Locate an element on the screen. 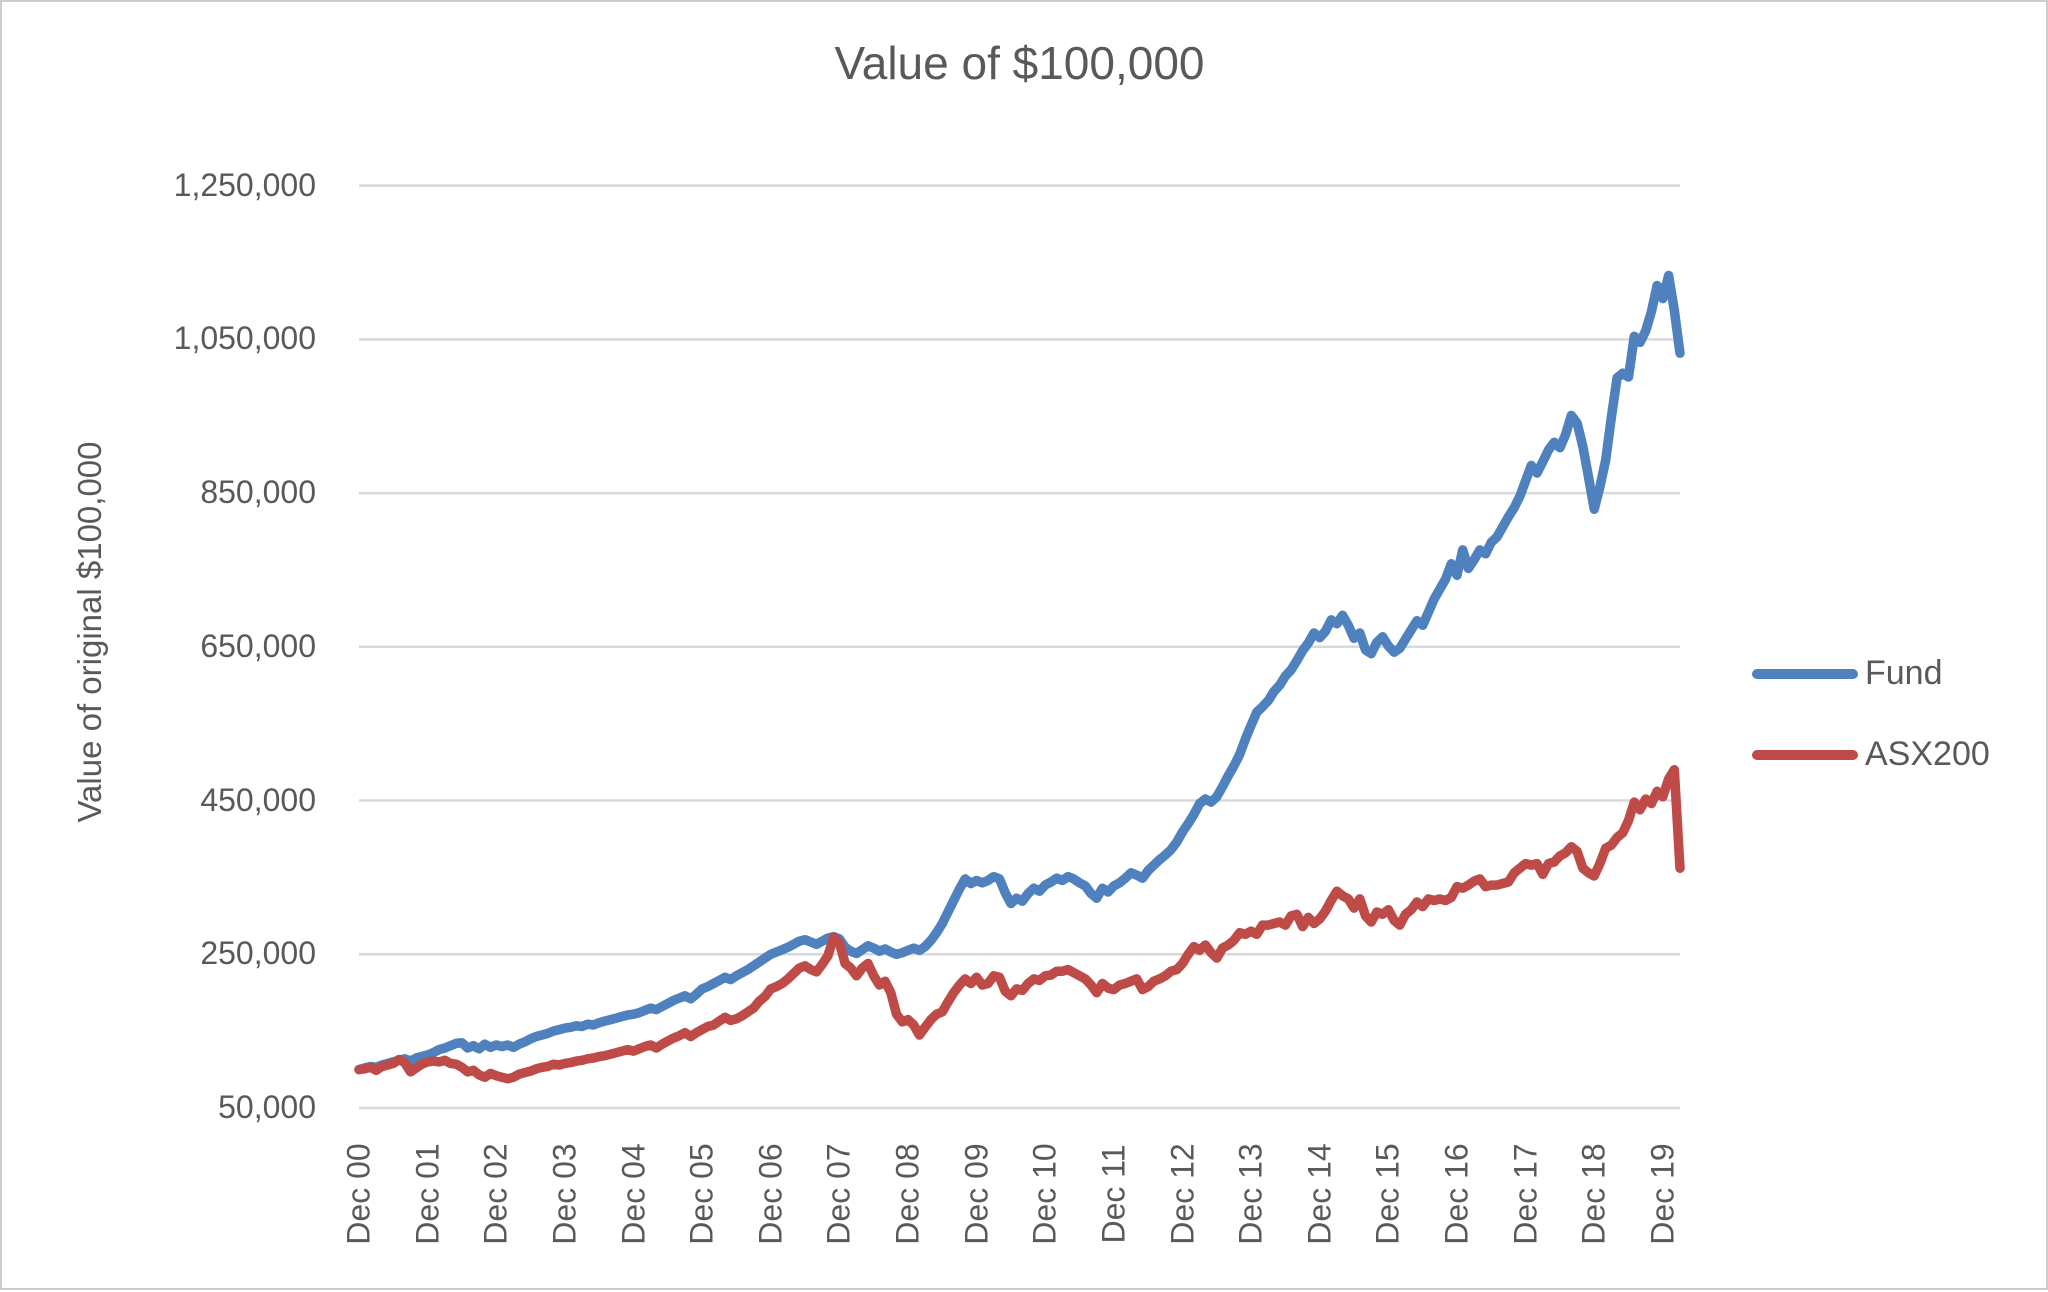 The width and height of the screenshot is (2048, 1292). fund-line-swatch is located at coordinates (1805, 673).